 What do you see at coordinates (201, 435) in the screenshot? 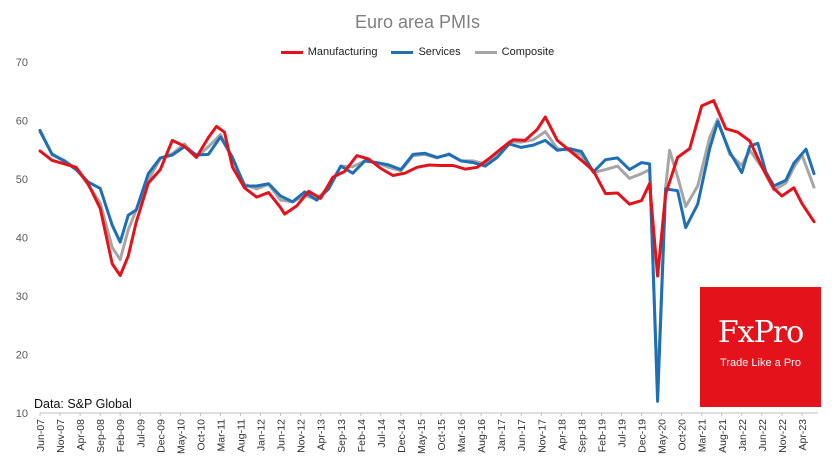
I see `x-tick-label: Oct-10` at bounding box center [201, 435].